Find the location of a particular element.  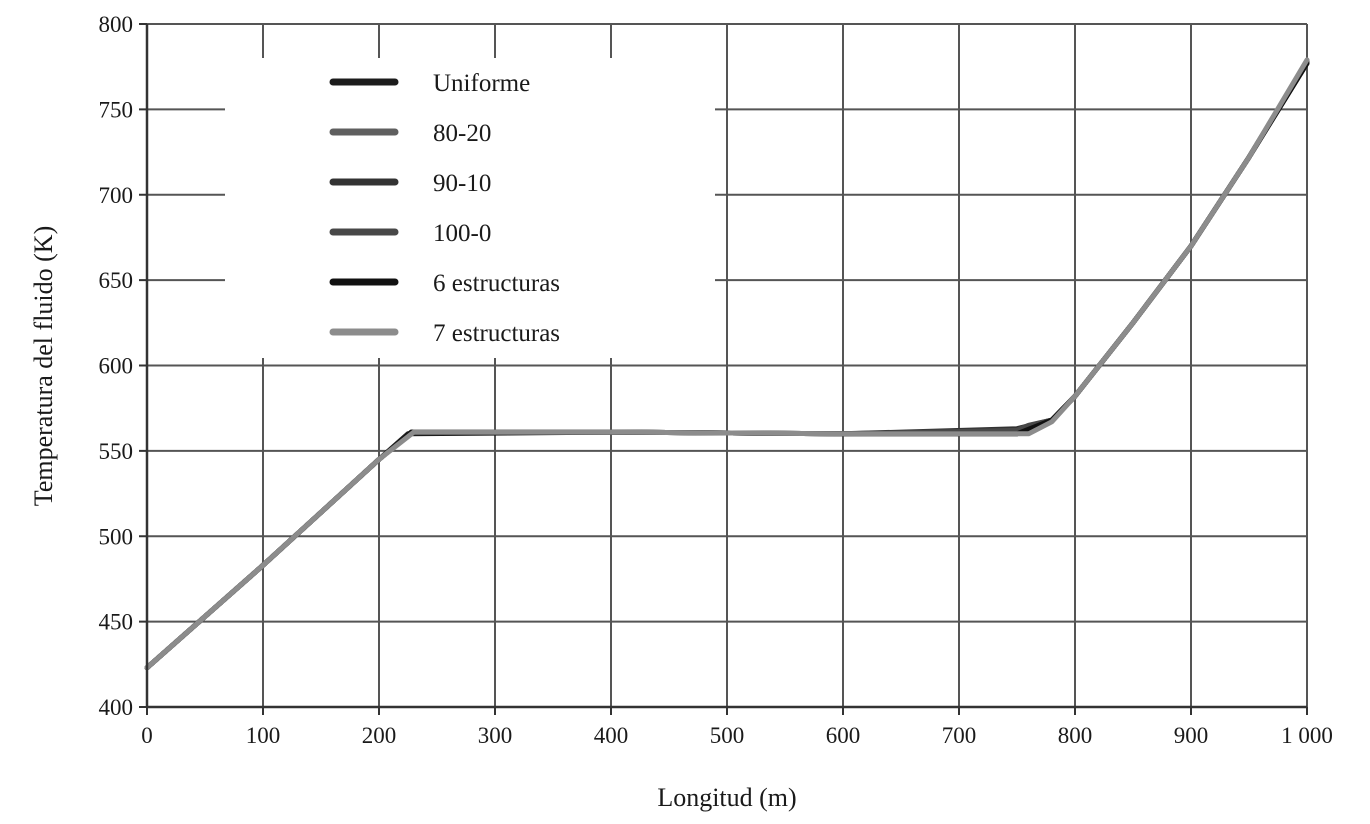

legend-background is located at coordinates (470, 208).